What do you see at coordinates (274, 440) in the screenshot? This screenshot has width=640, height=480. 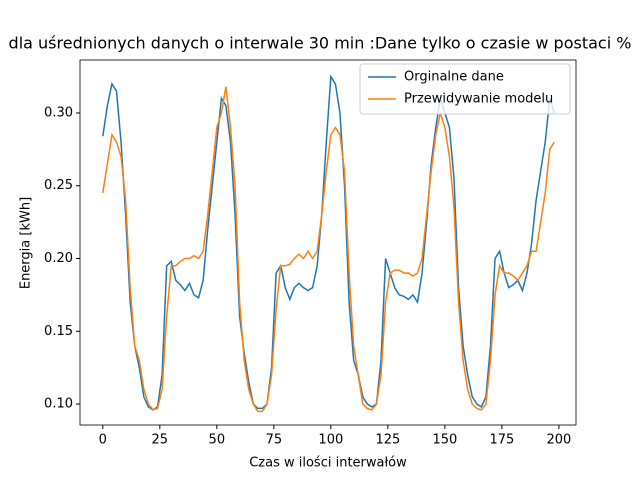 I see `x-tick-label: 75` at bounding box center [274, 440].